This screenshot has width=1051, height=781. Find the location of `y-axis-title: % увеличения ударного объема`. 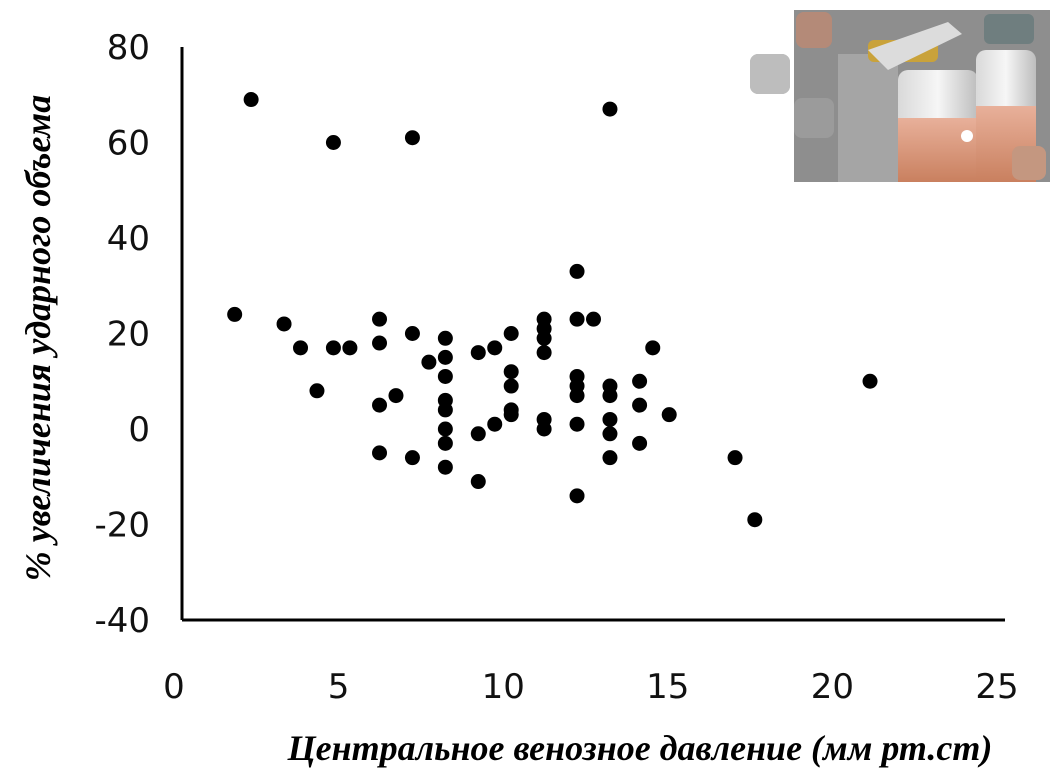

y-axis-title: % увеличения ударного объема is located at coordinates (38, 338).